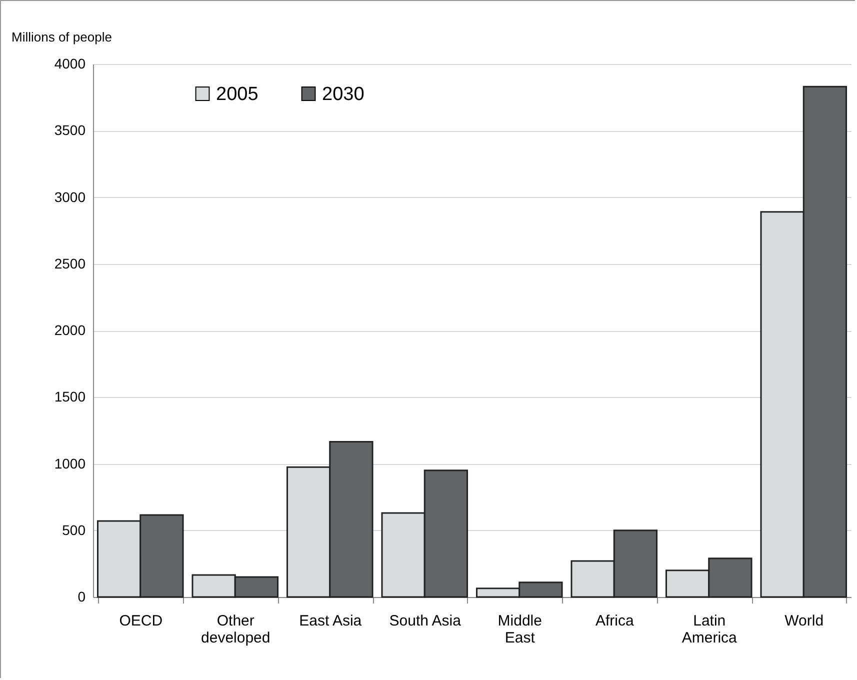 The width and height of the screenshot is (857, 680). What do you see at coordinates (710, 629) in the screenshot?
I see `x-tick-label: Latin America` at bounding box center [710, 629].